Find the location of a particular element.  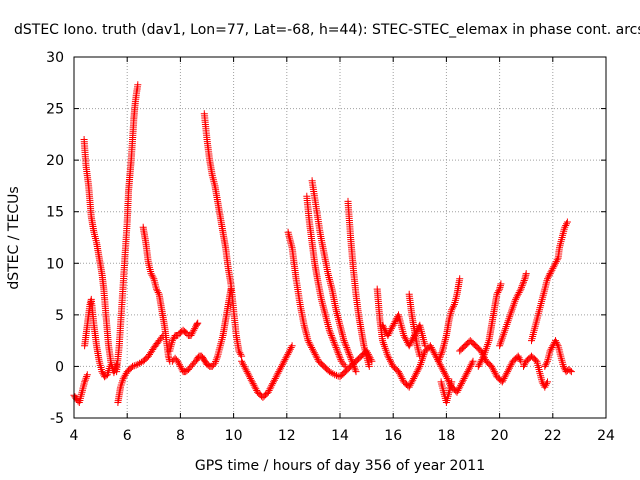

x-tick-label: 24 is located at coordinates (606, 436).